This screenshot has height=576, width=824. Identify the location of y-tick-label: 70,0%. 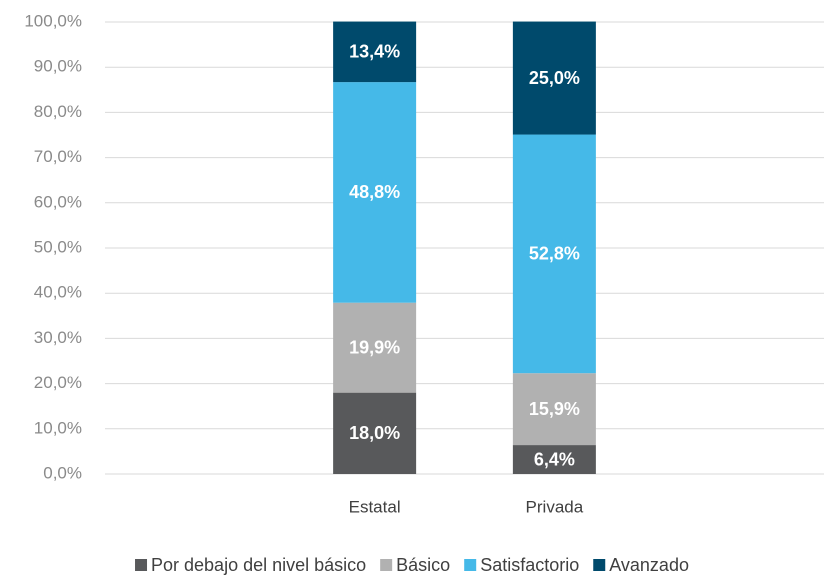
(58, 156).